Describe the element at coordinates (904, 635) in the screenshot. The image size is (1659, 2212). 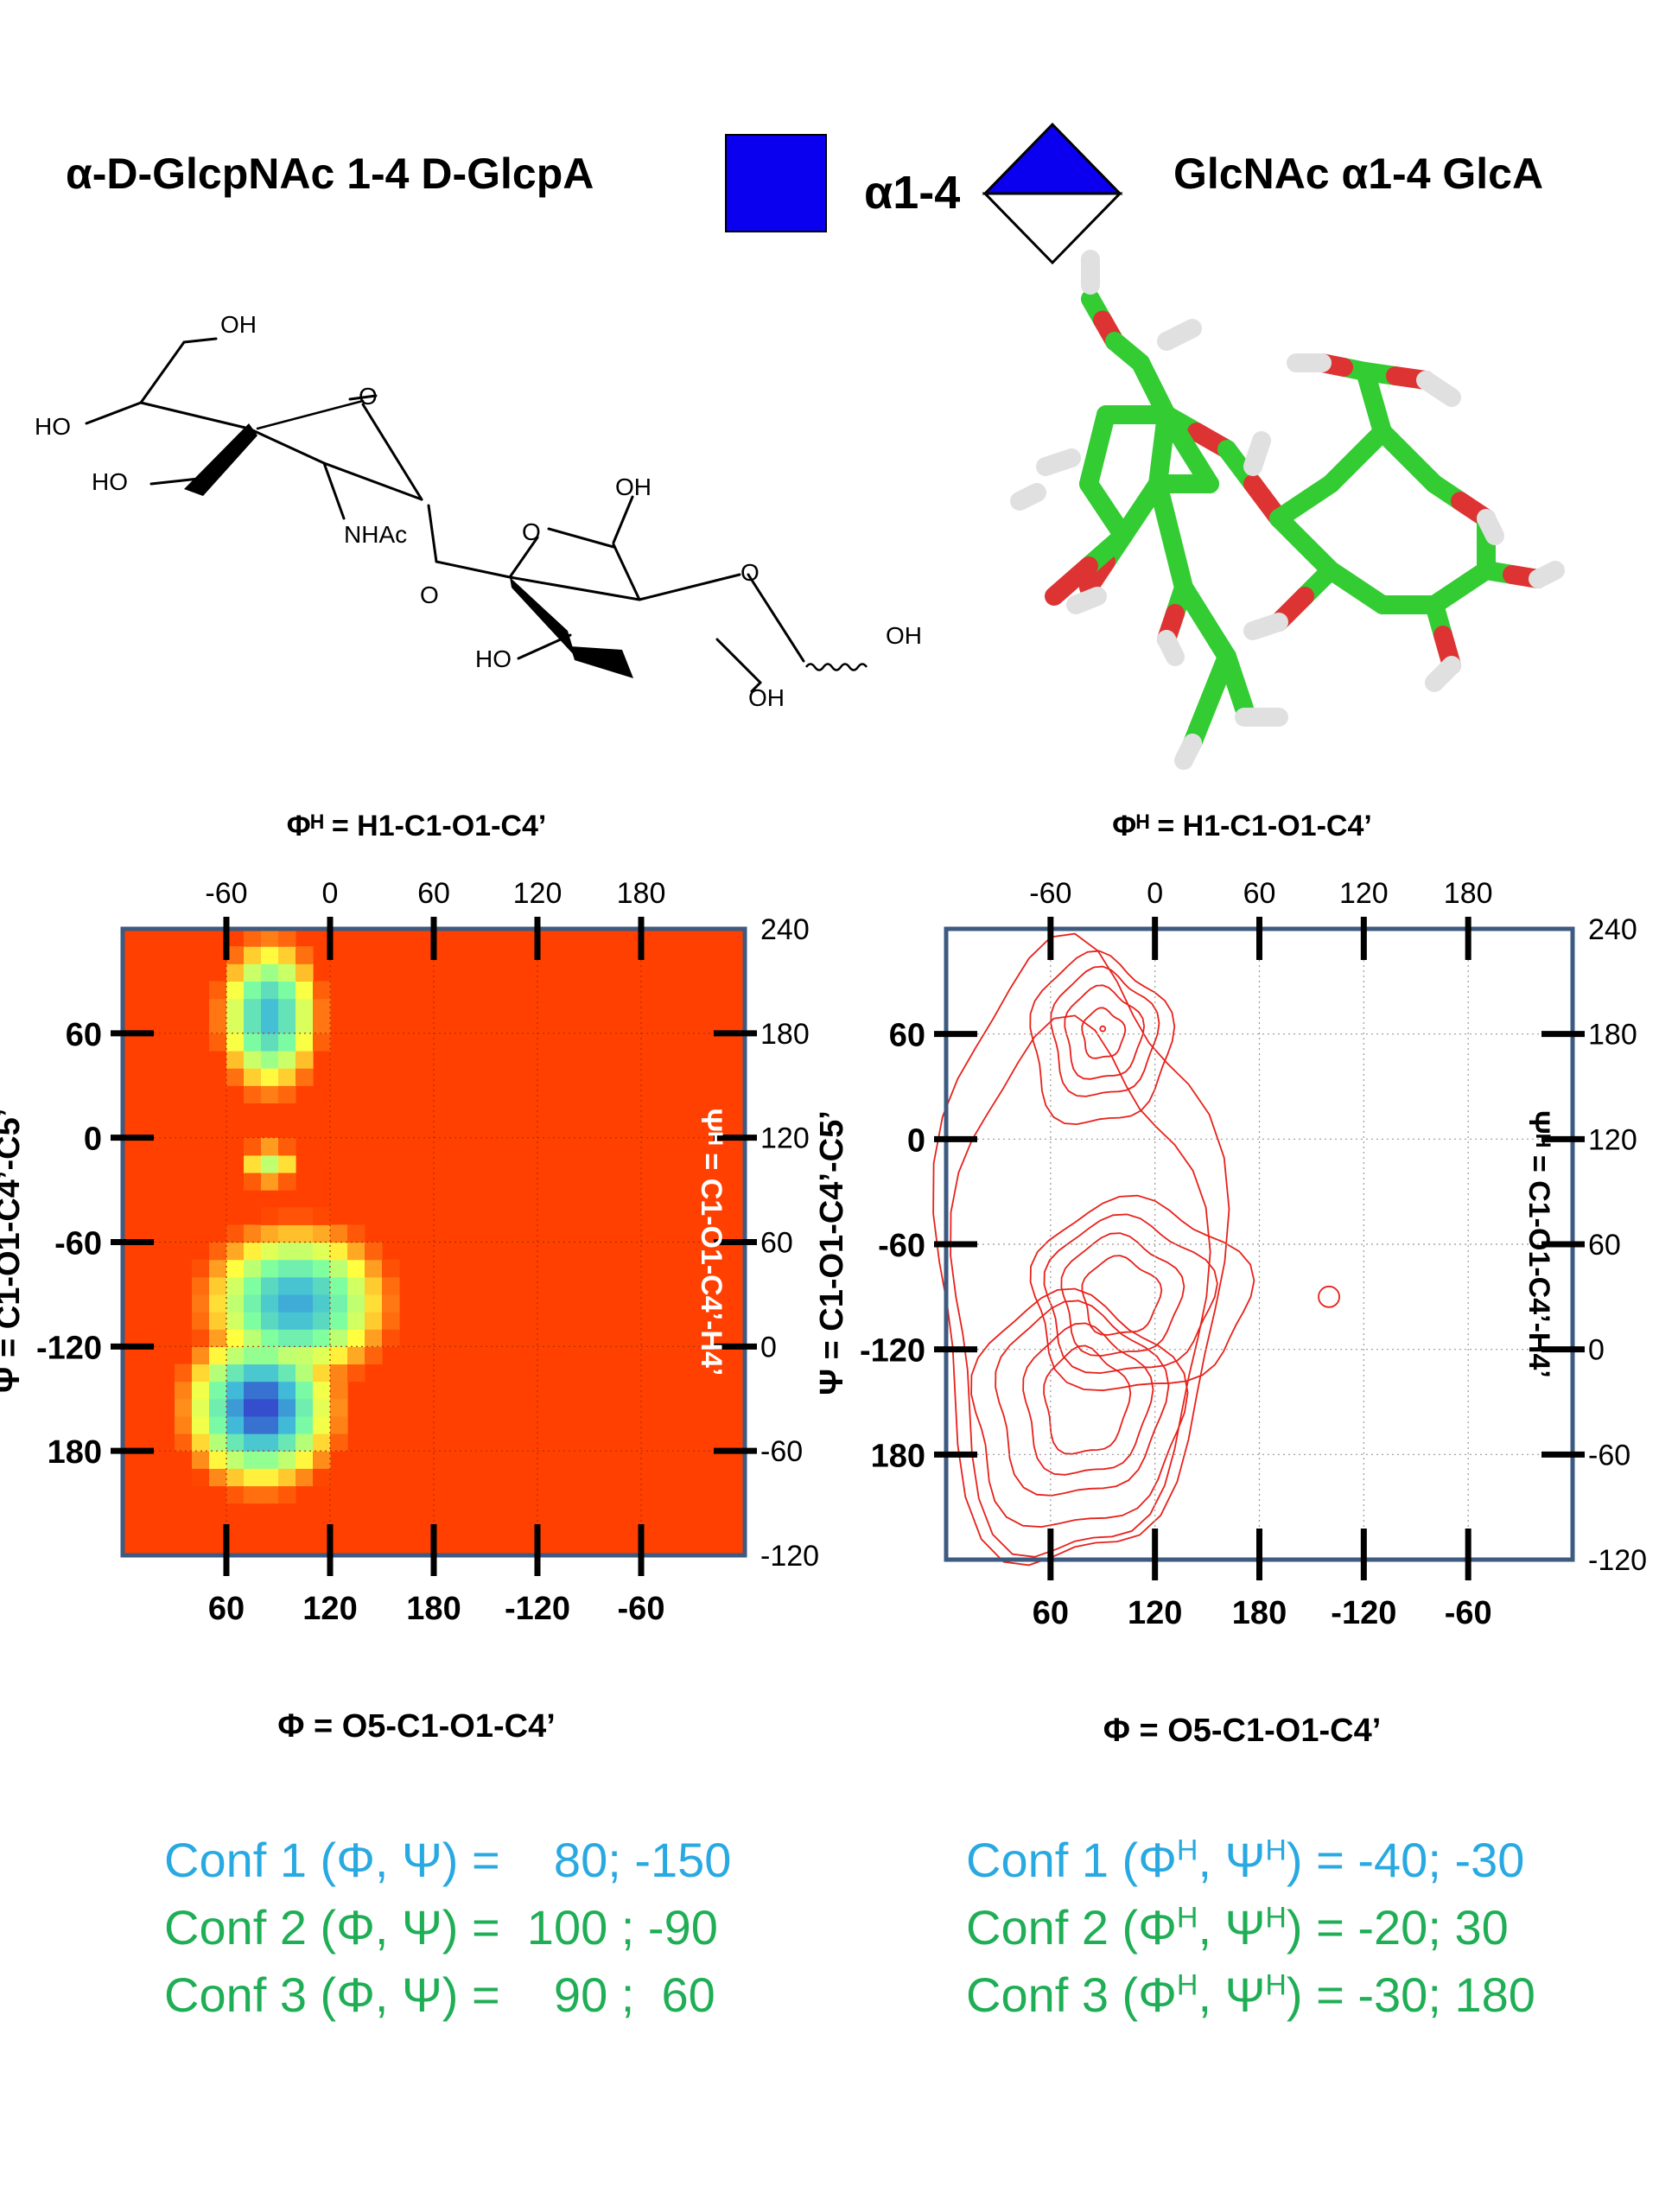
I see `atom-label: OH` at that location.